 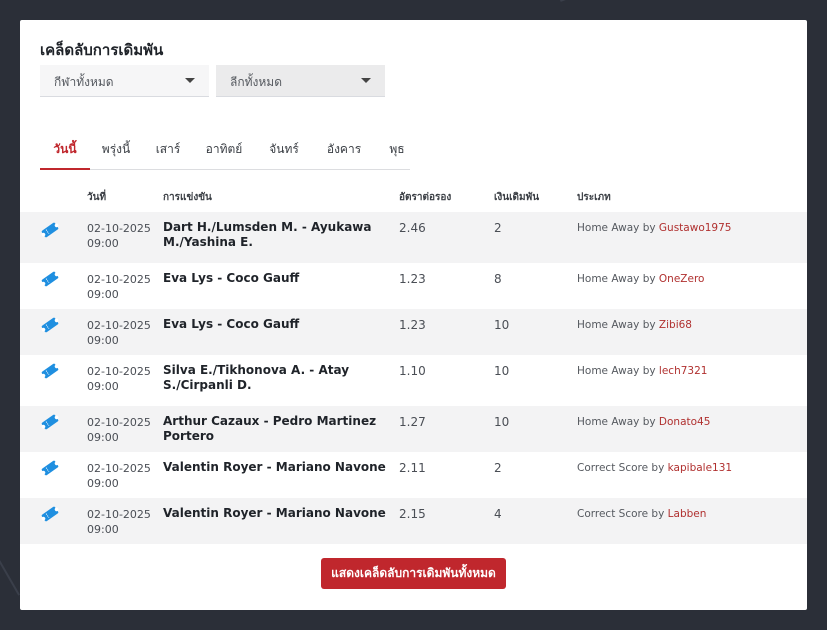 I want to click on row-odds: 1.27, so click(x=412, y=422).